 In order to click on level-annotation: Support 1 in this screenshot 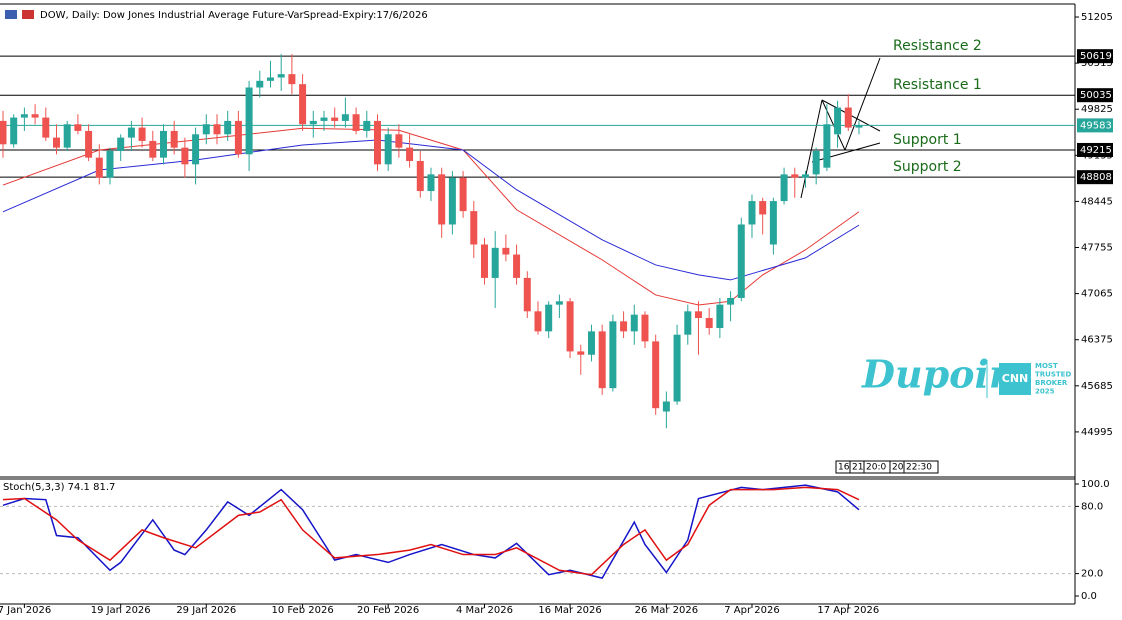, I will do `click(927, 140)`.